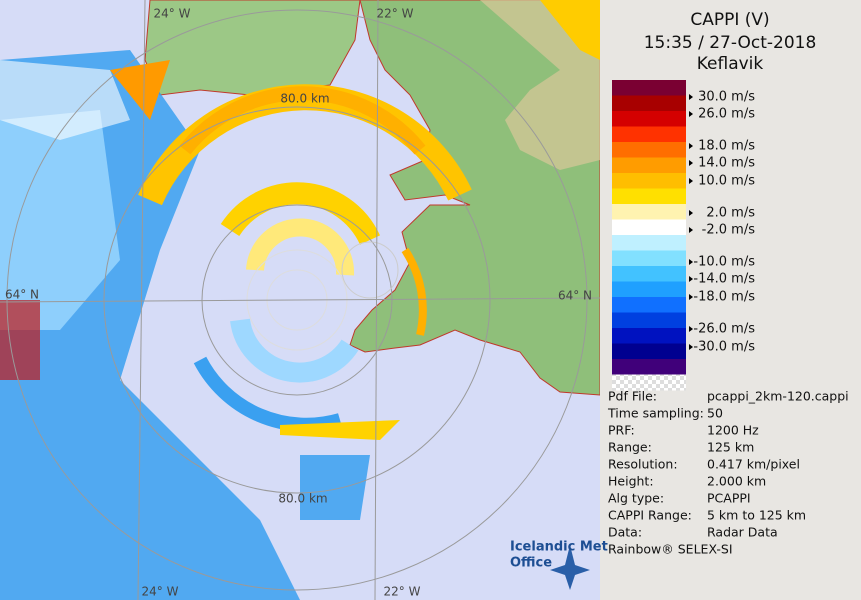 This screenshot has width=861, height=600. What do you see at coordinates (726, 163) in the screenshot?
I see `legend-label: 14.0 m/s` at bounding box center [726, 163].